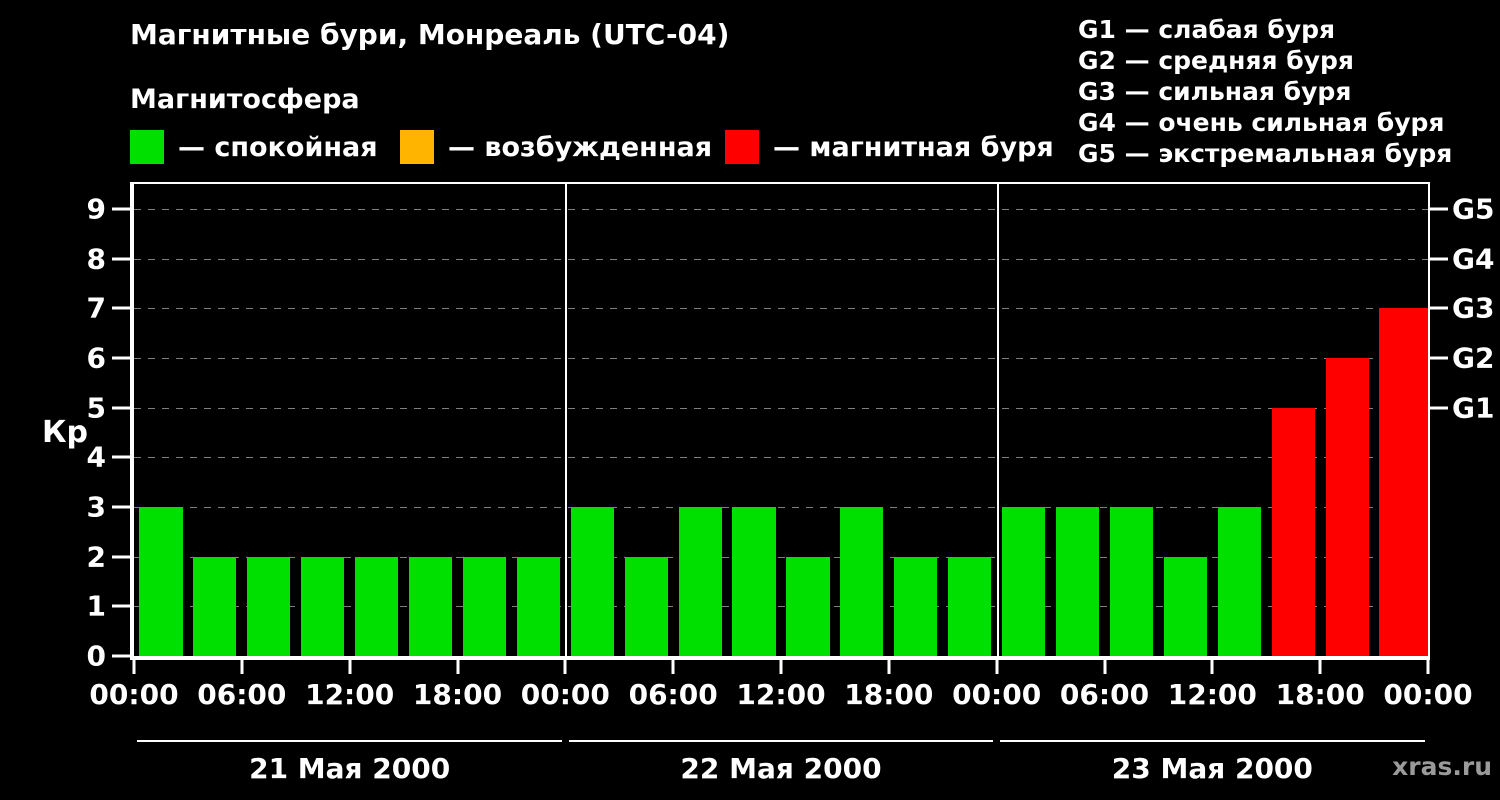 Image resolution: width=1500 pixels, height=800 pixels. What do you see at coordinates (1442, 766) in the screenshot?
I see `watermark: xras.ru` at bounding box center [1442, 766].